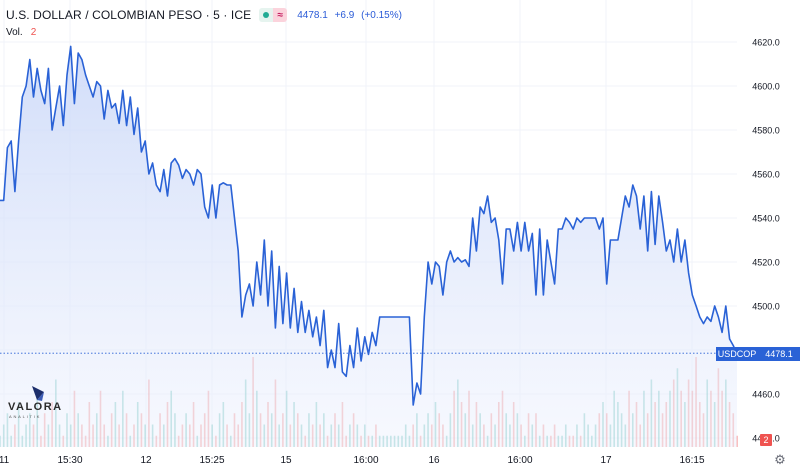  What do you see at coordinates (434, 460) in the screenshot?
I see `x-tick-label: 16` at bounding box center [434, 460].